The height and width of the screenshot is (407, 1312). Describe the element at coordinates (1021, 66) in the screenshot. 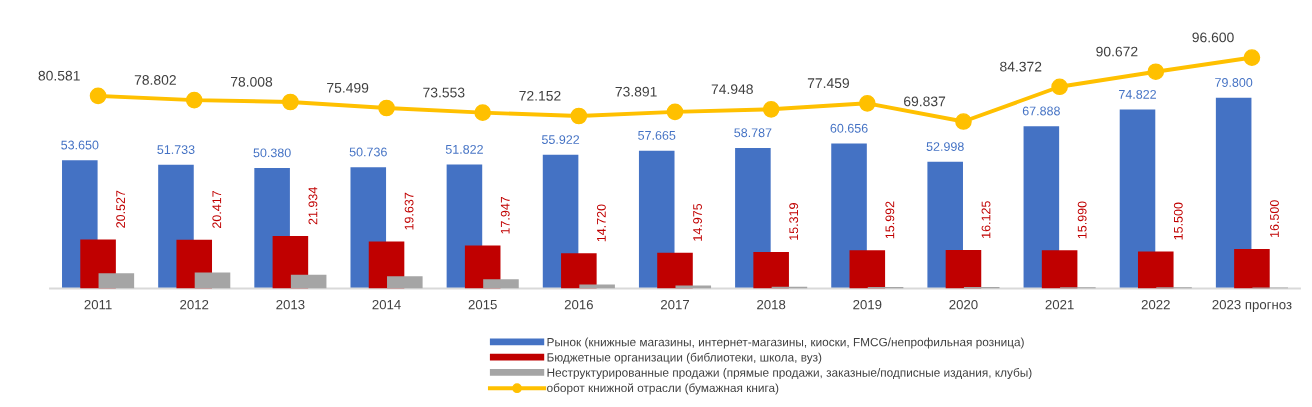

I see `data-label: 84.372` at that location.